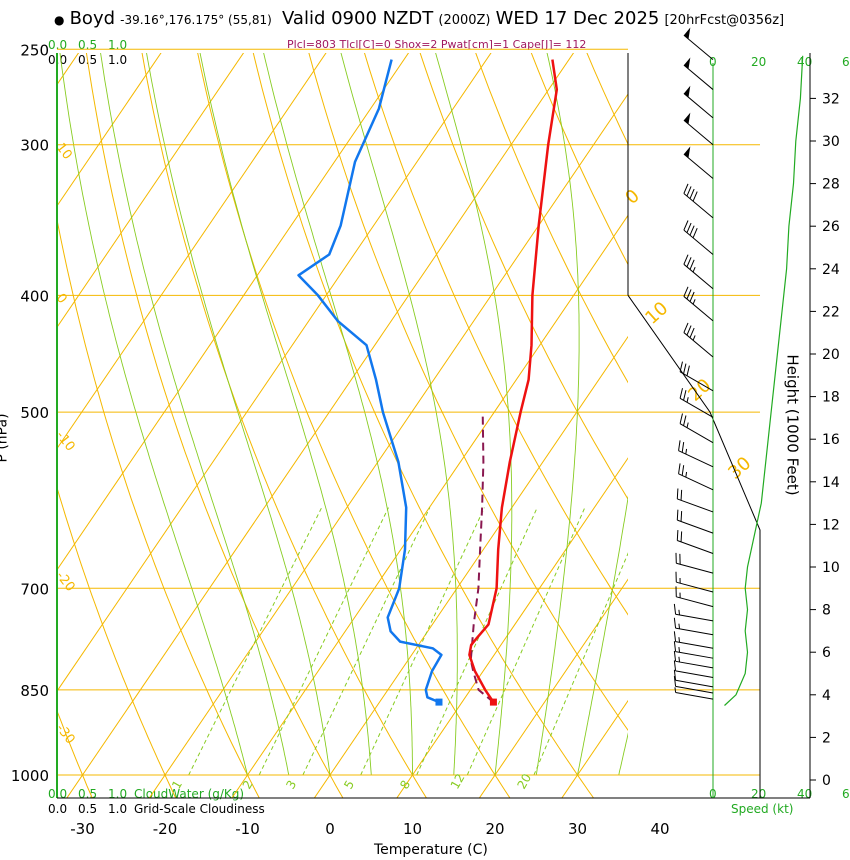 The width and height of the screenshot is (850, 860). Describe the element at coordinates (831, 312) in the screenshot. I see `height-tick-label: 22` at that location.